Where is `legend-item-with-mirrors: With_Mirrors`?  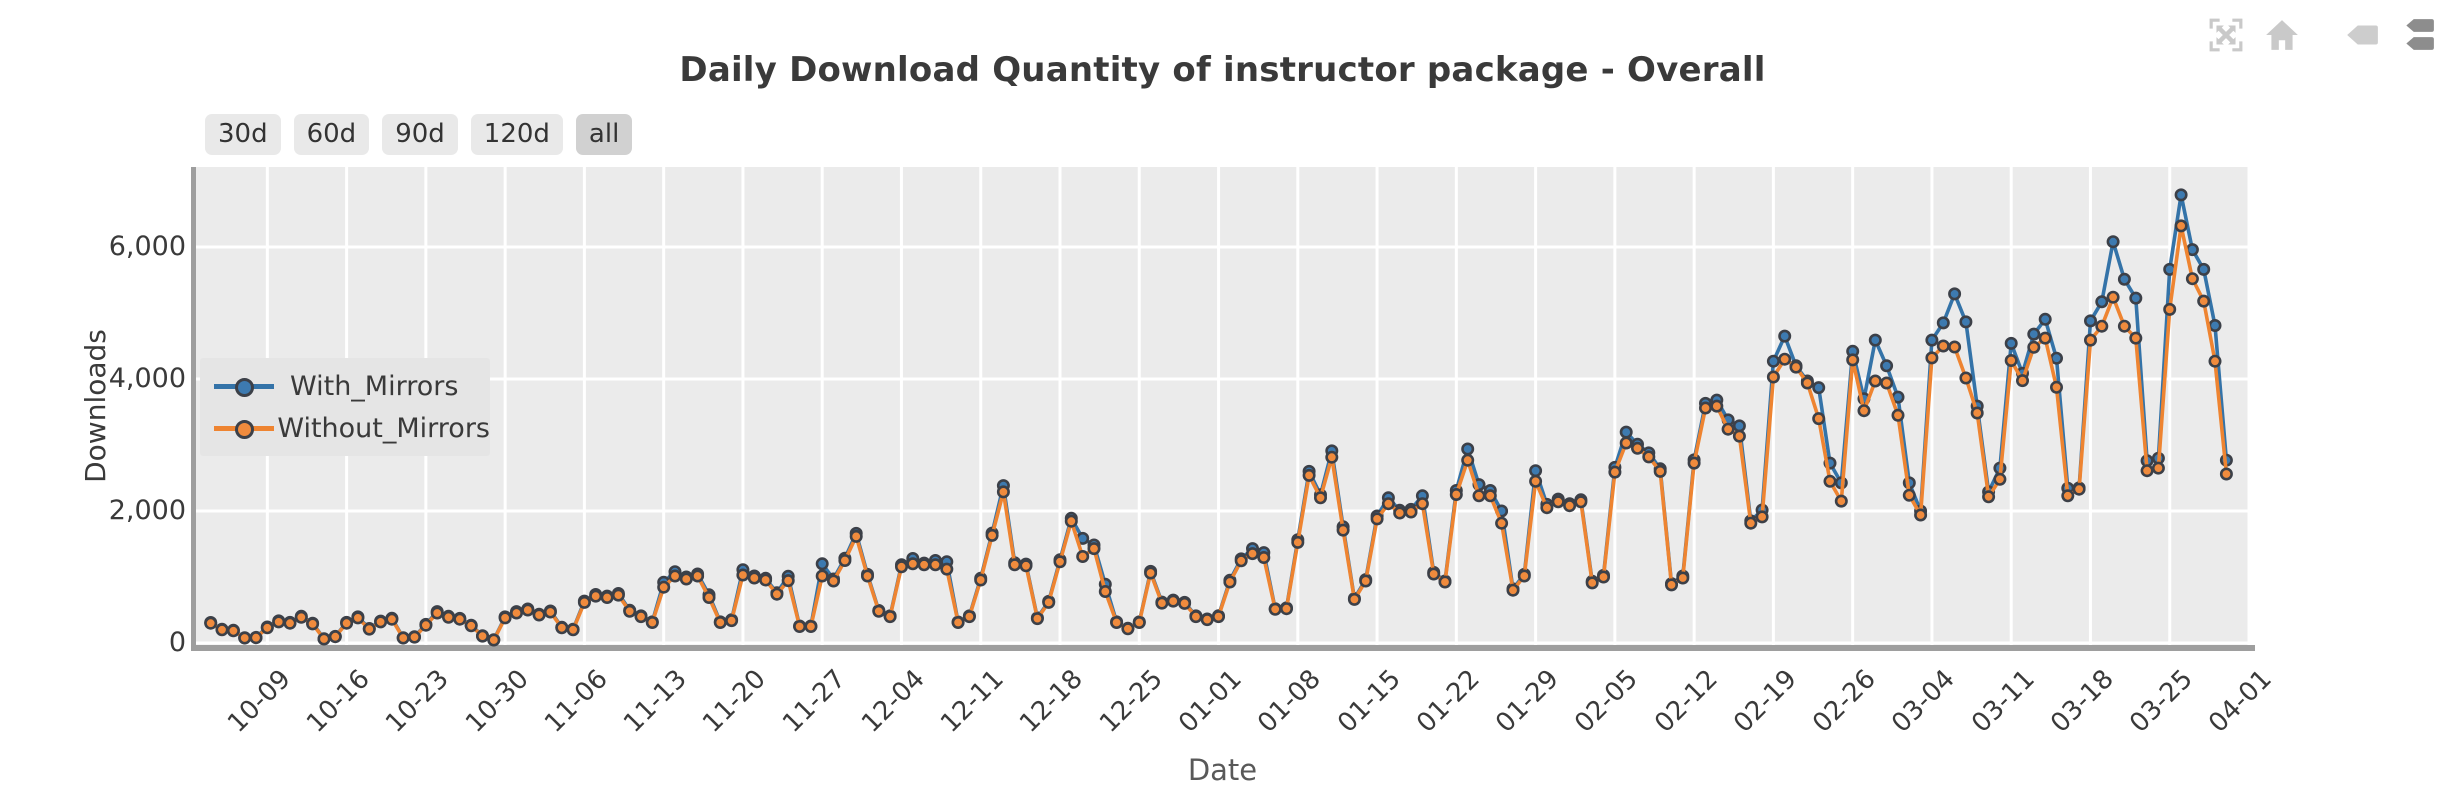 legend-item-with-mirrors: With_Mirrors is located at coordinates (352, 386).